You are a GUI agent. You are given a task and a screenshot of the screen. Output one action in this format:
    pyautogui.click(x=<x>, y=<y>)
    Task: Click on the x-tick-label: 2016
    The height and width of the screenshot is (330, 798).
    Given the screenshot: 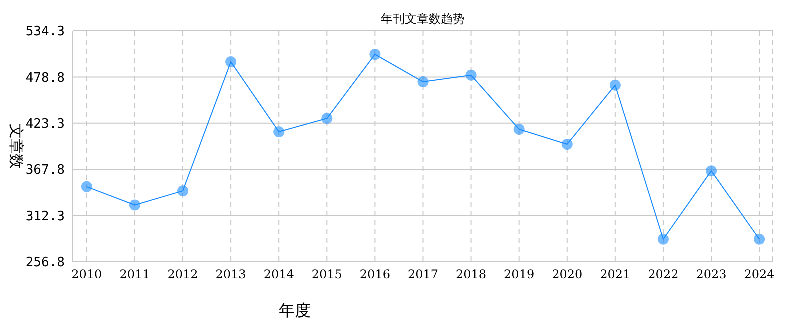 What is the action you would take?
    pyautogui.click(x=375, y=275)
    